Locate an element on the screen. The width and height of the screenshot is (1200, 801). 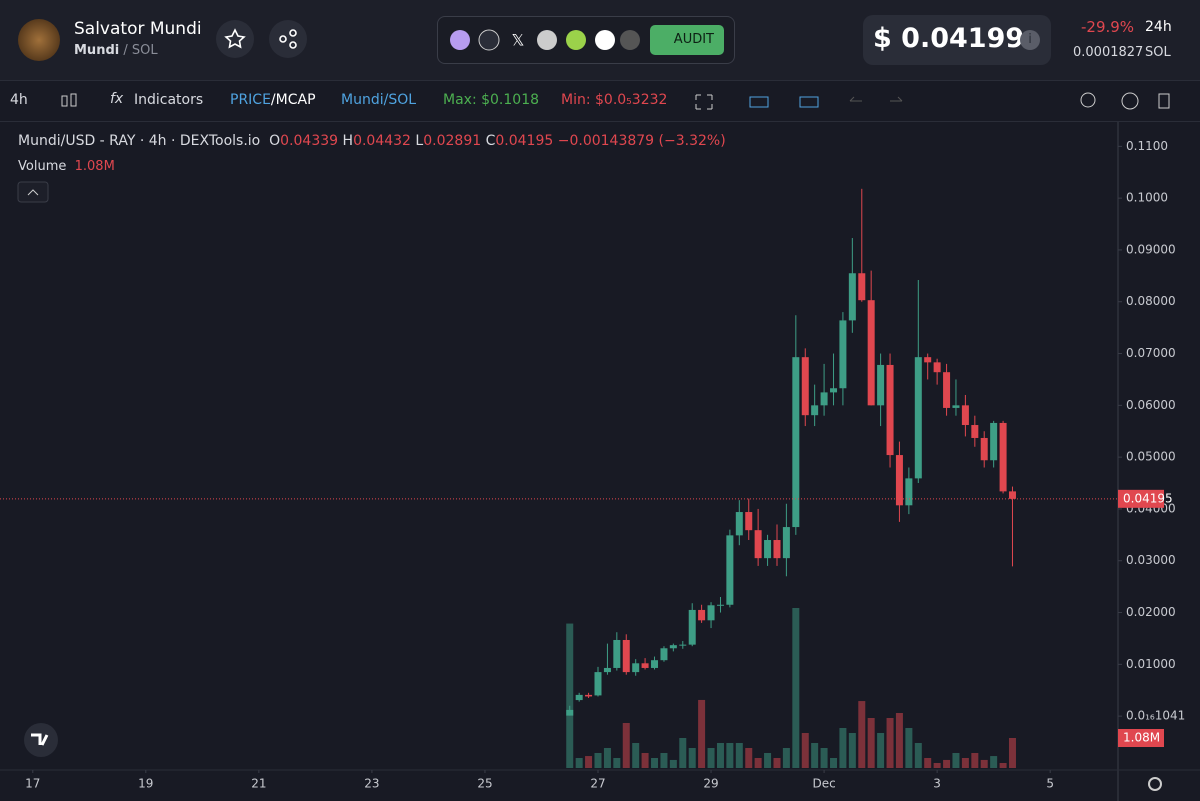
collapse-icon is located at coordinates (33, 192).